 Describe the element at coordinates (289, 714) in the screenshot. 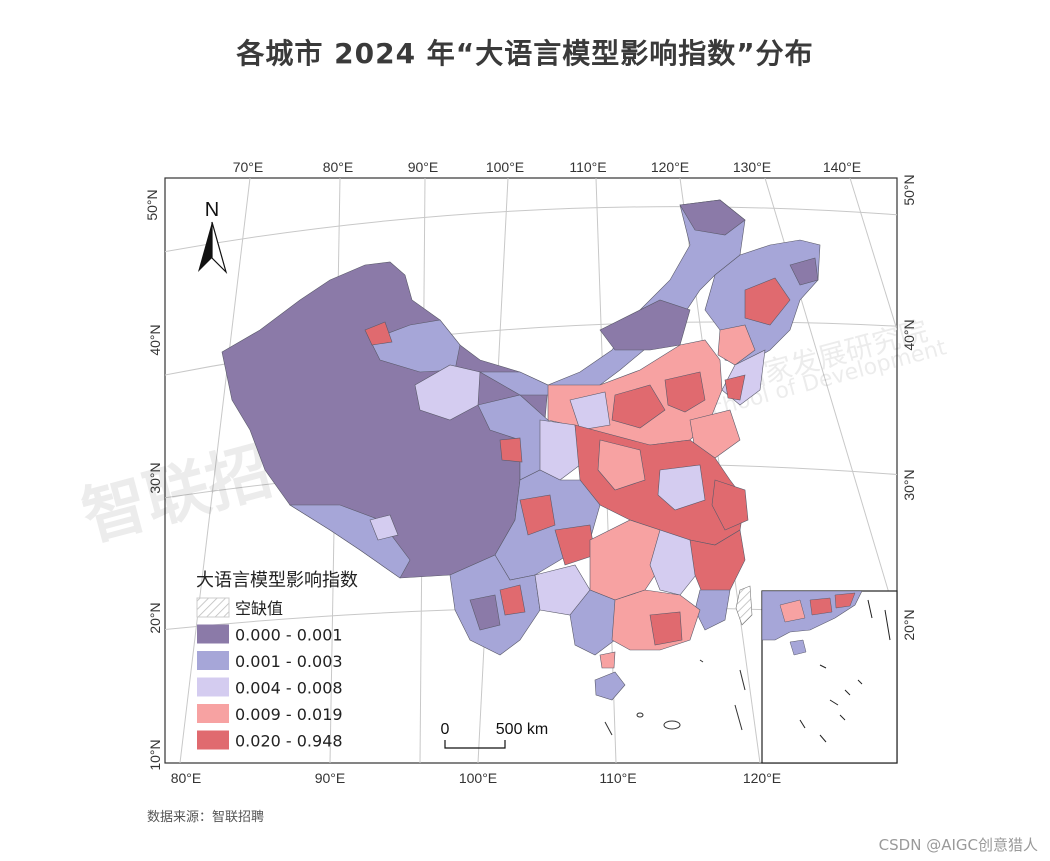

I see `legend-label: 0.009 - 0.019` at that location.